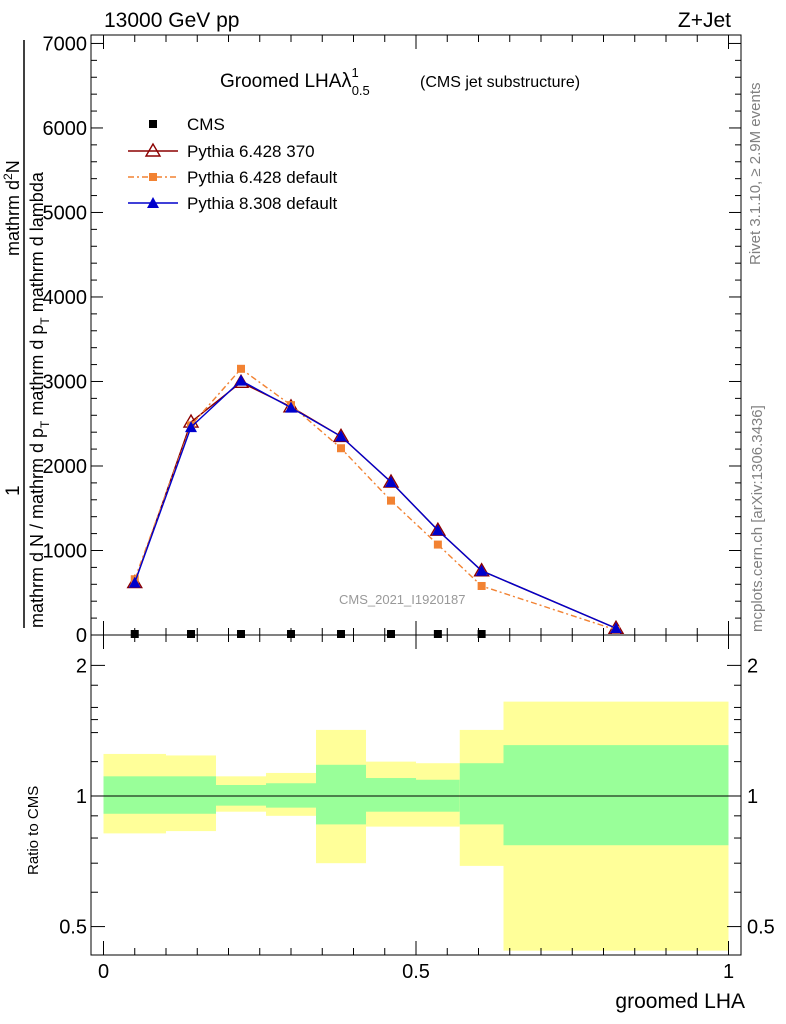 The image size is (786, 1024). I want to click on ylabel-numerator-tail: N, so click(13, 166).